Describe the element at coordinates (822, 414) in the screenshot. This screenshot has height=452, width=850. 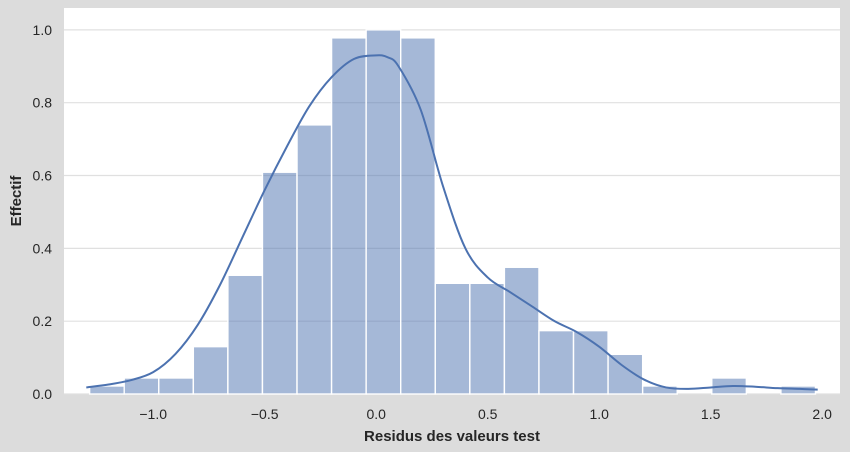
I see `x-tick-label: 2.0` at that location.